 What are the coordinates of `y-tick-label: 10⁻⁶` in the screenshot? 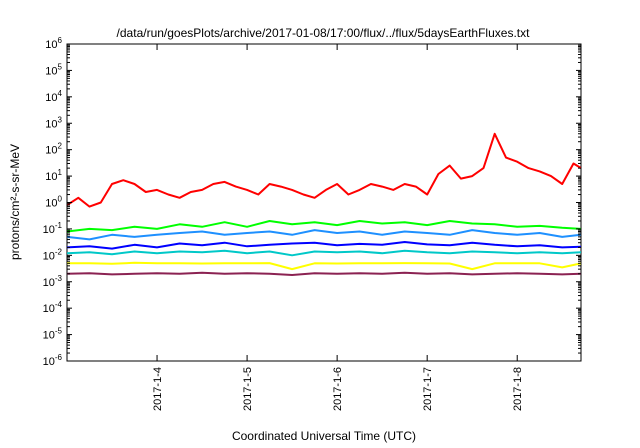 It's located at (53, 360).